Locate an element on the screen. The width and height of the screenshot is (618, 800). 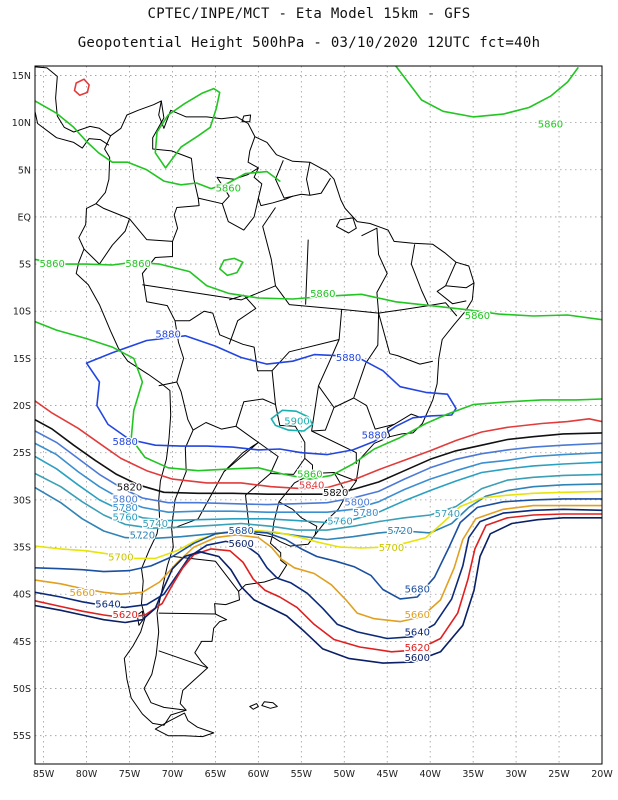
lon-tick-label: 45W is located at coordinates (387, 774).